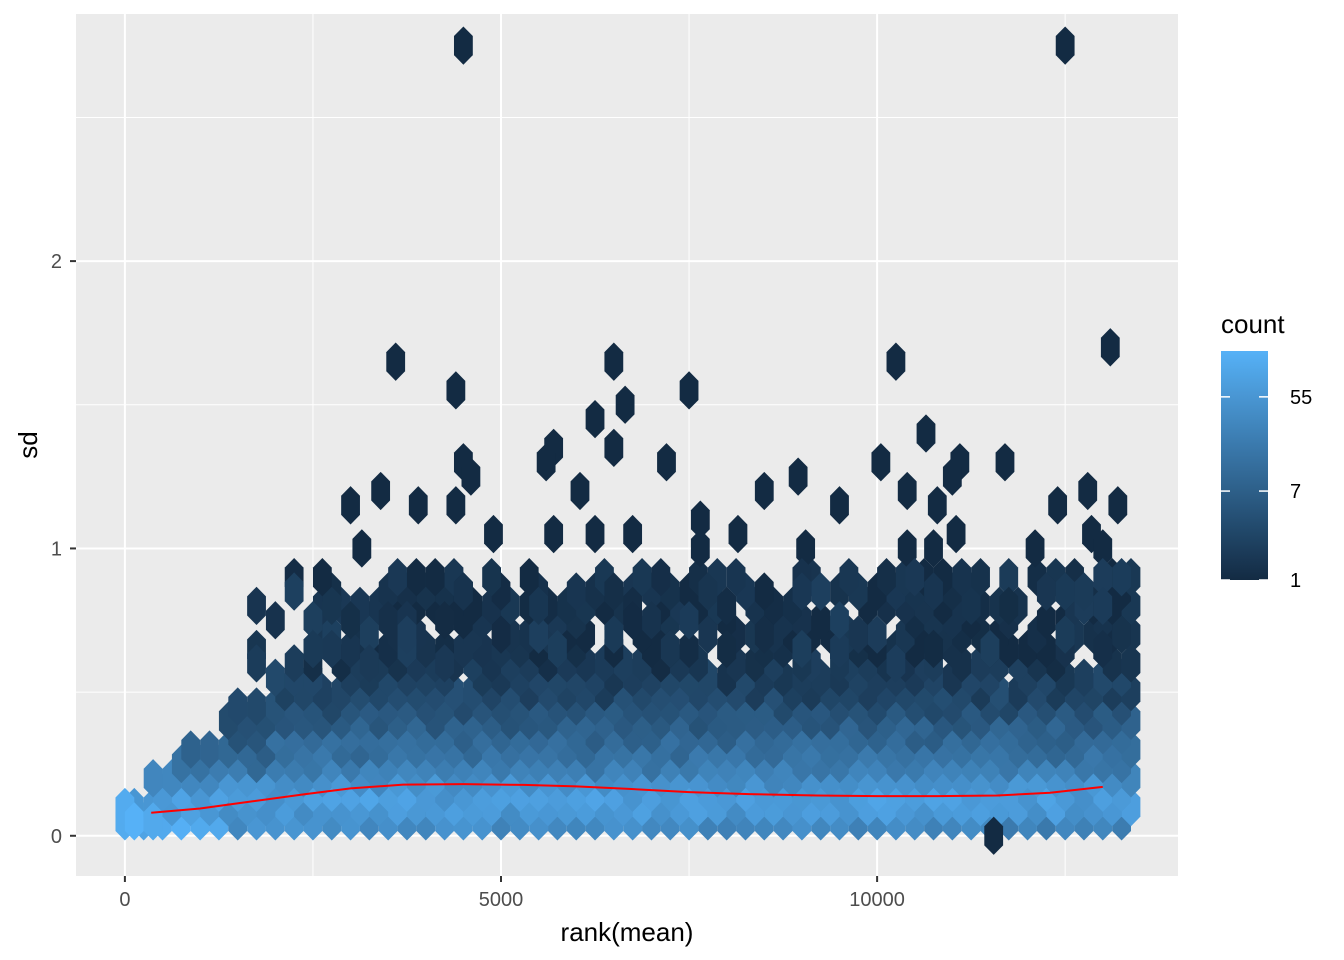 The height and width of the screenshot is (960, 1344). I want to click on x-axis: 0 5000 10000, so click(512, 893).